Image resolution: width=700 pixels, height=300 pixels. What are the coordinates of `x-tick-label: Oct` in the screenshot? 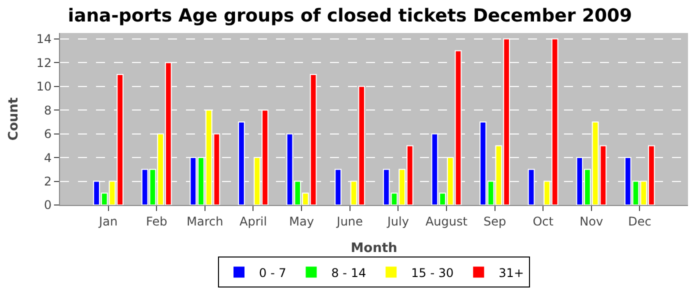 It's located at (543, 221).